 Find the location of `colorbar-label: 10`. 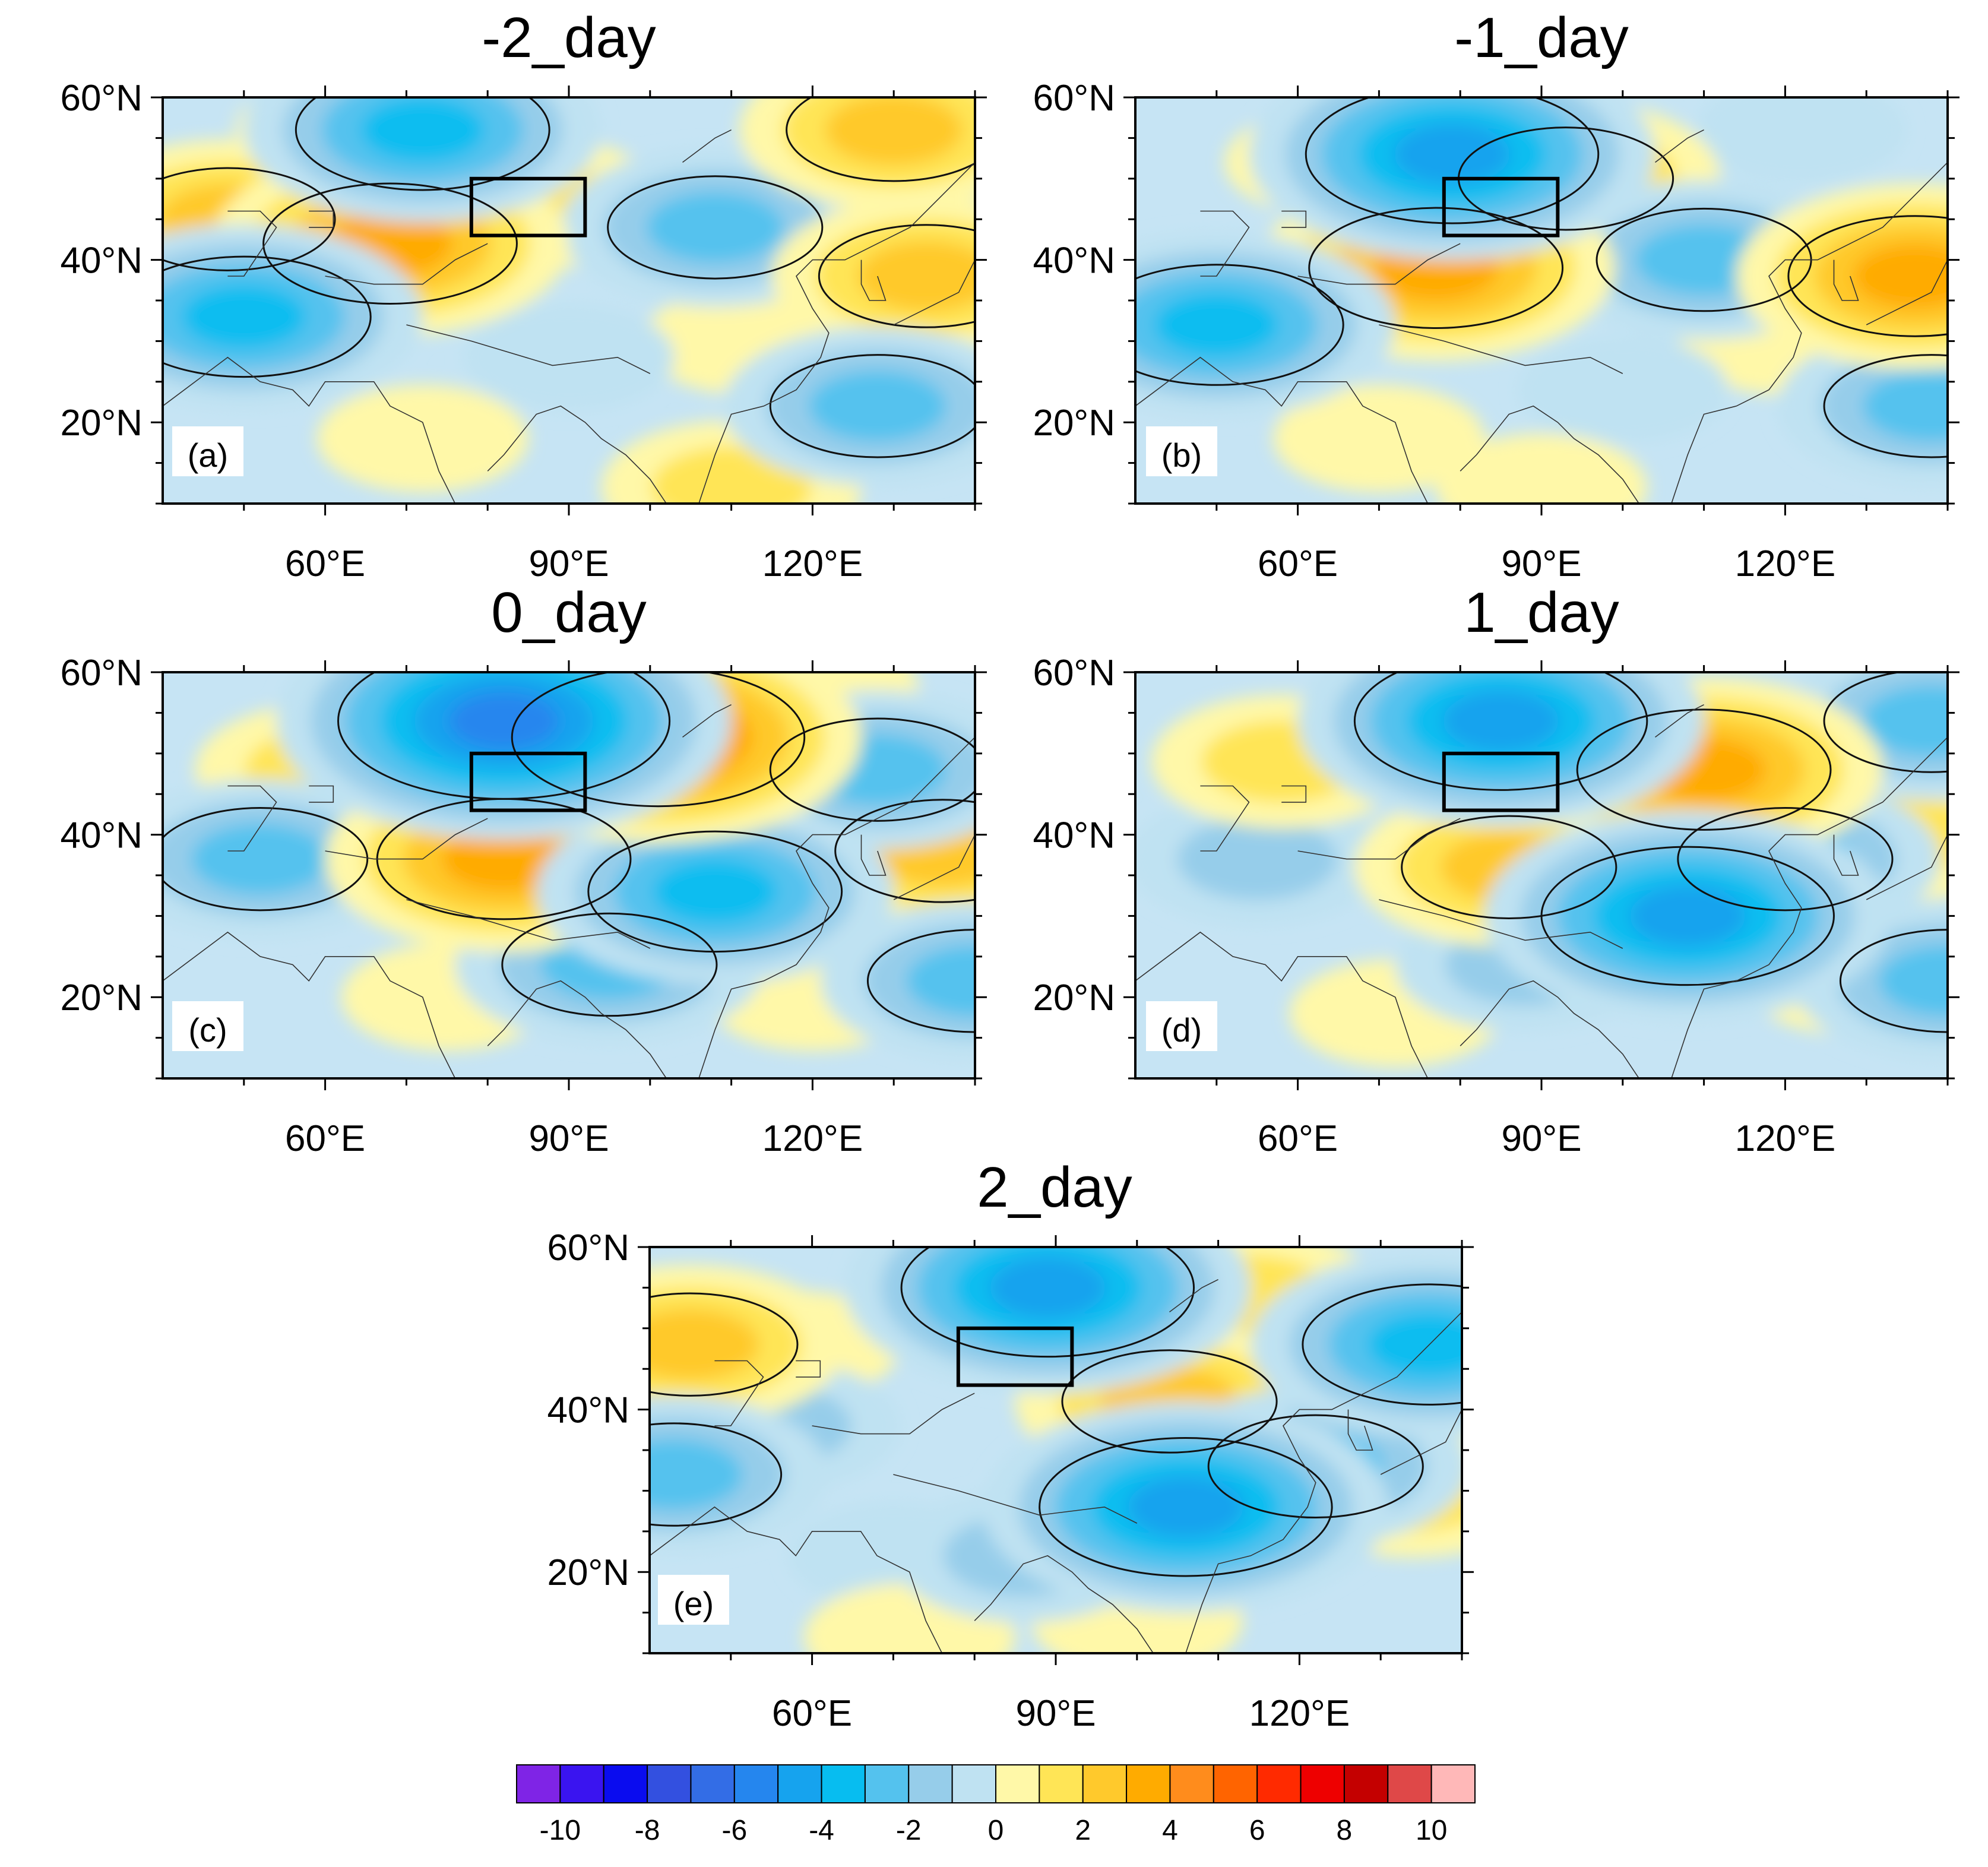

colorbar-label: 10 is located at coordinates (1431, 1830).